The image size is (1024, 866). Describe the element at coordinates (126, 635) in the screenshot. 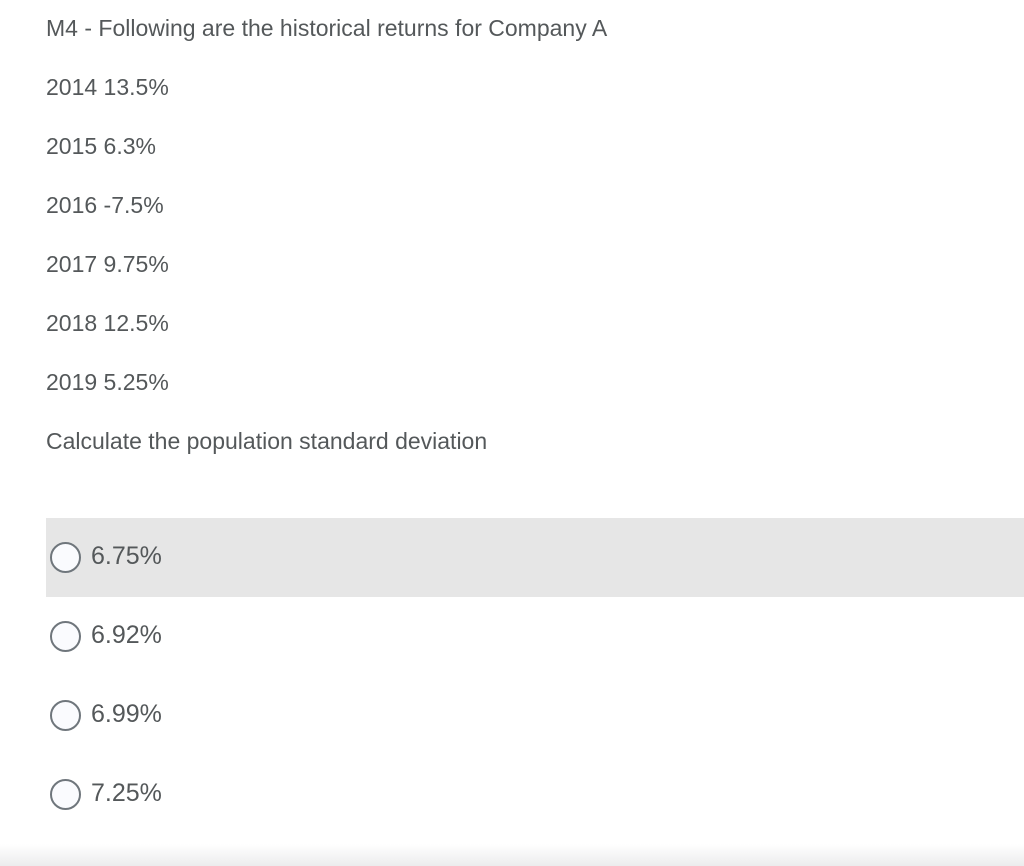

I see `answer-option-label: 6.92%` at that location.